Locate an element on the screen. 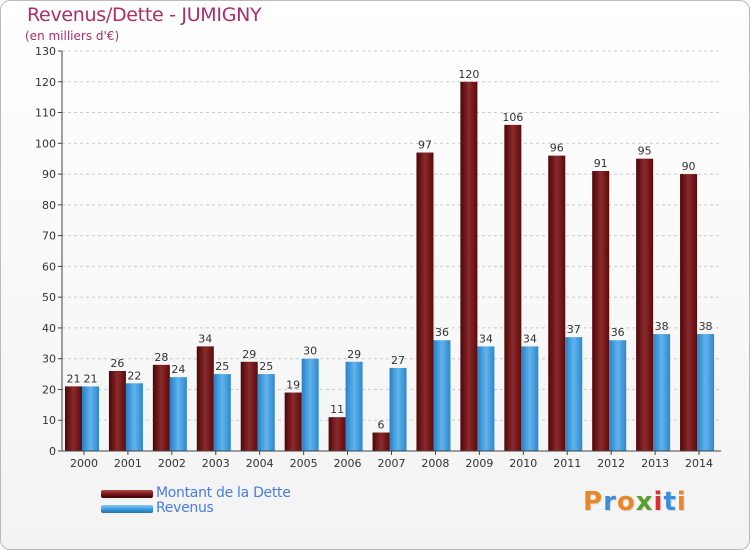  legend-label-dette: Montant de la Dette is located at coordinates (223, 493).